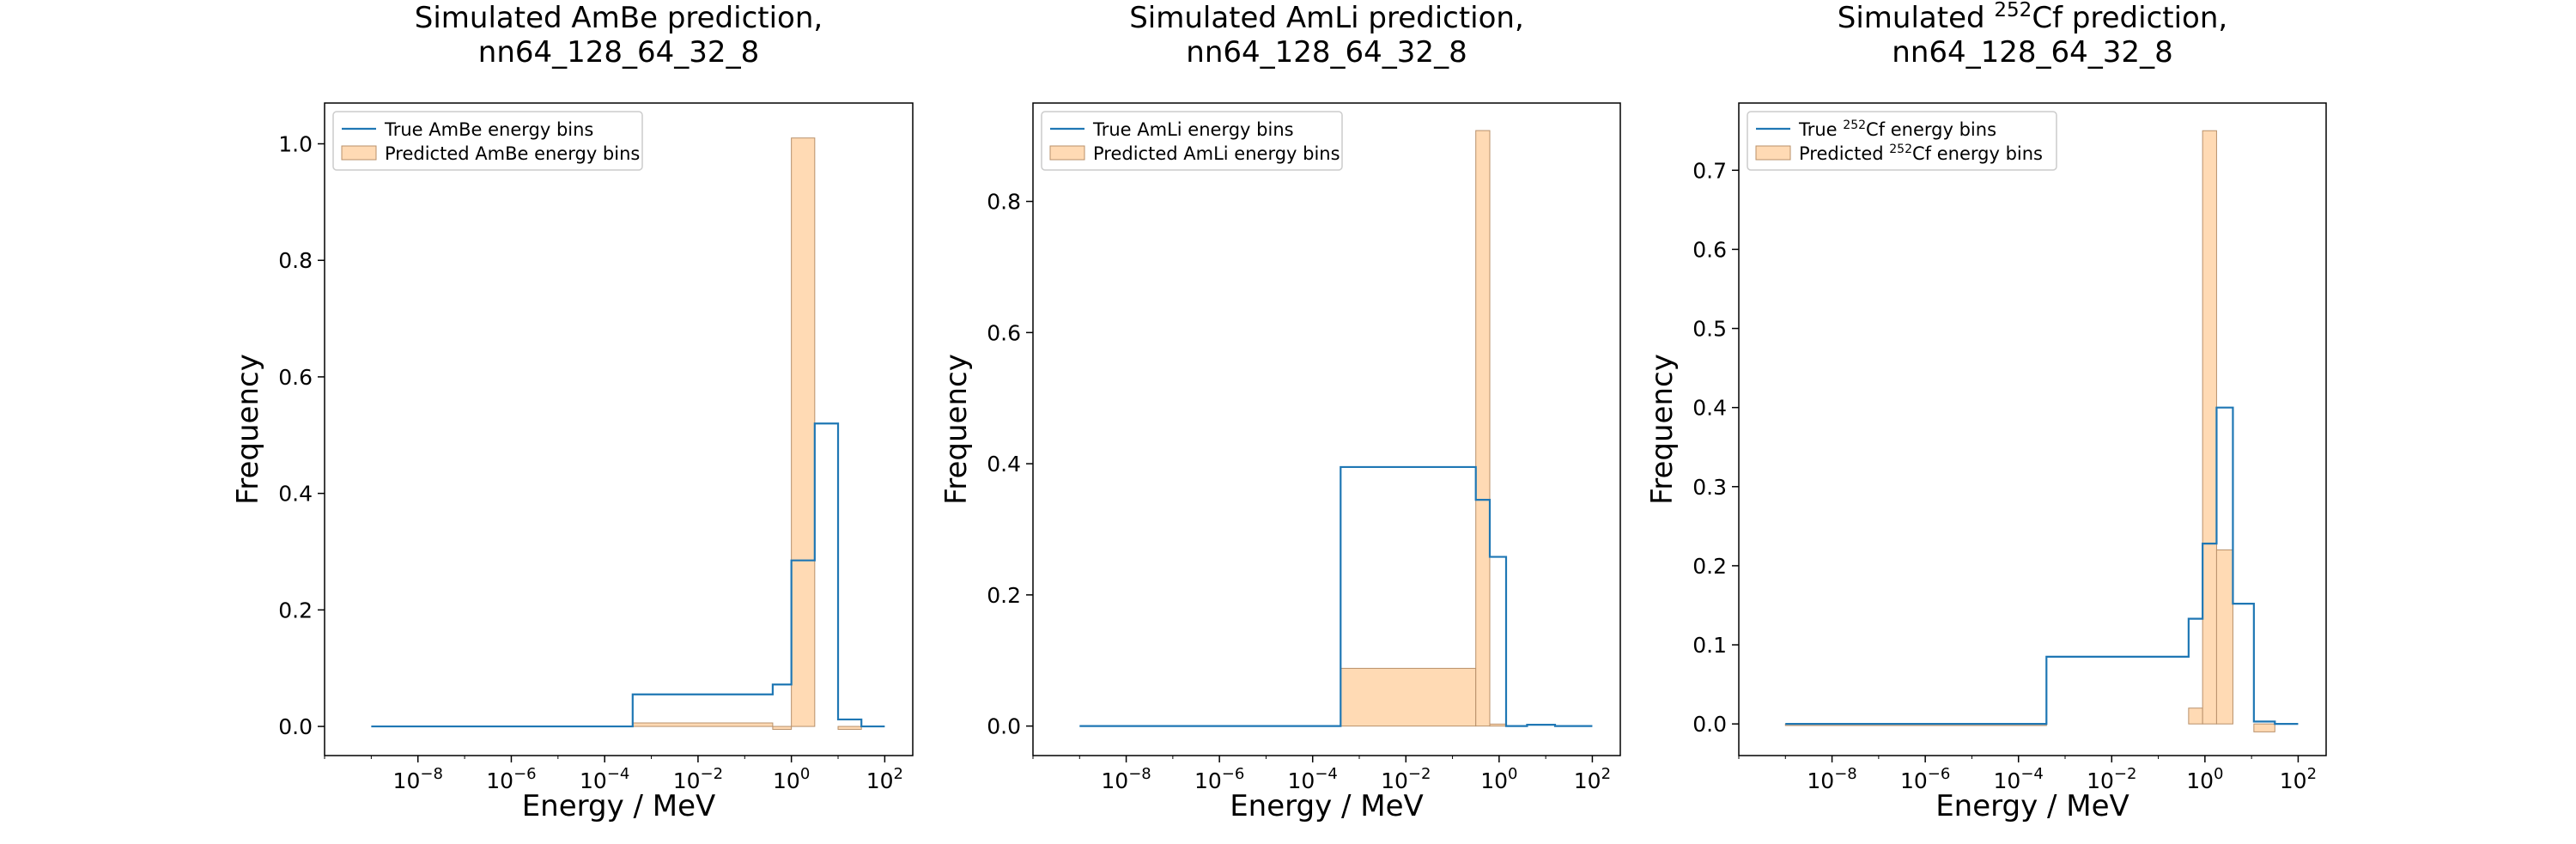 This screenshot has width=2576, height=844. What do you see at coordinates (1217, 153) in the screenshot?
I see `legend-pred-label: Predicted AmLi energy bins` at bounding box center [1217, 153].